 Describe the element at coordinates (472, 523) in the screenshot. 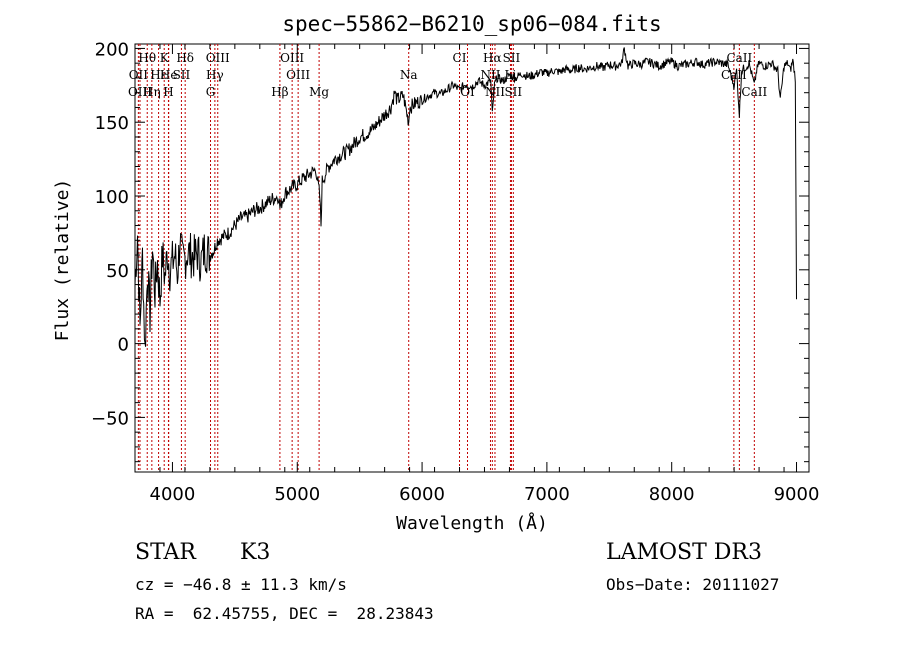

I see `x-axis-label: Wavelength (Å)` at that location.